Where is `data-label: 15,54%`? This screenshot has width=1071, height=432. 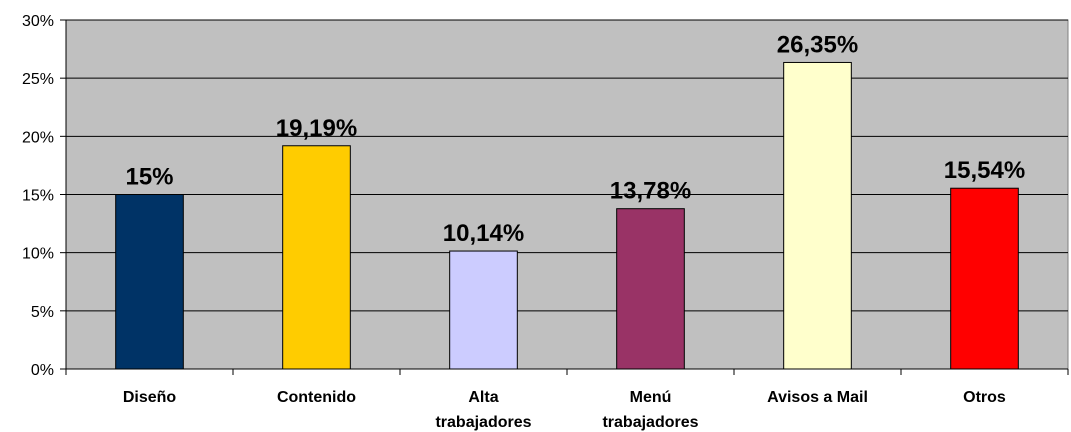
data-label: 15,54% is located at coordinates (984, 170).